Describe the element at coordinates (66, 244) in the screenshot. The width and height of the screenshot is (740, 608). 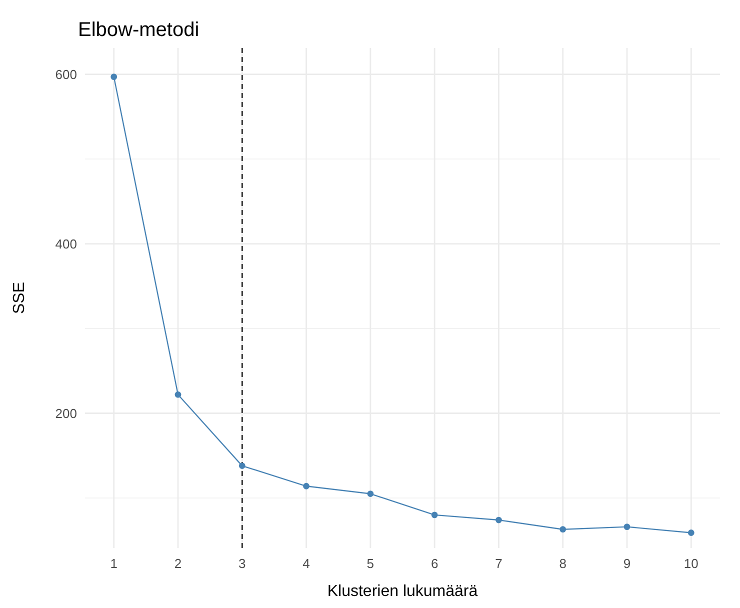
I see `y-tick-label: 400` at that location.